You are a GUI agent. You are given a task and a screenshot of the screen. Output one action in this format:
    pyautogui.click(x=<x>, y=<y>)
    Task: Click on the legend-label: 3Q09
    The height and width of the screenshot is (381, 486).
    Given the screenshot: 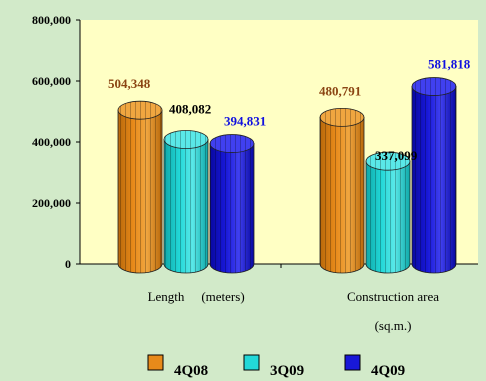 What is the action you would take?
    pyautogui.click(x=287, y=371)
    